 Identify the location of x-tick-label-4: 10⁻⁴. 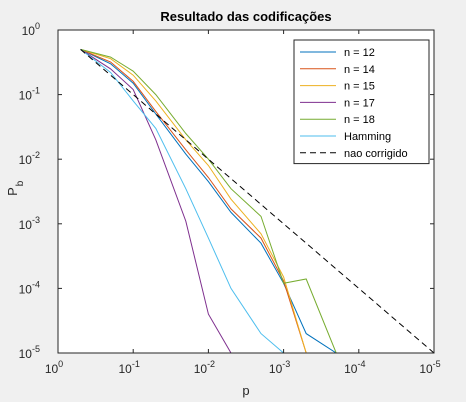
(354, 367).